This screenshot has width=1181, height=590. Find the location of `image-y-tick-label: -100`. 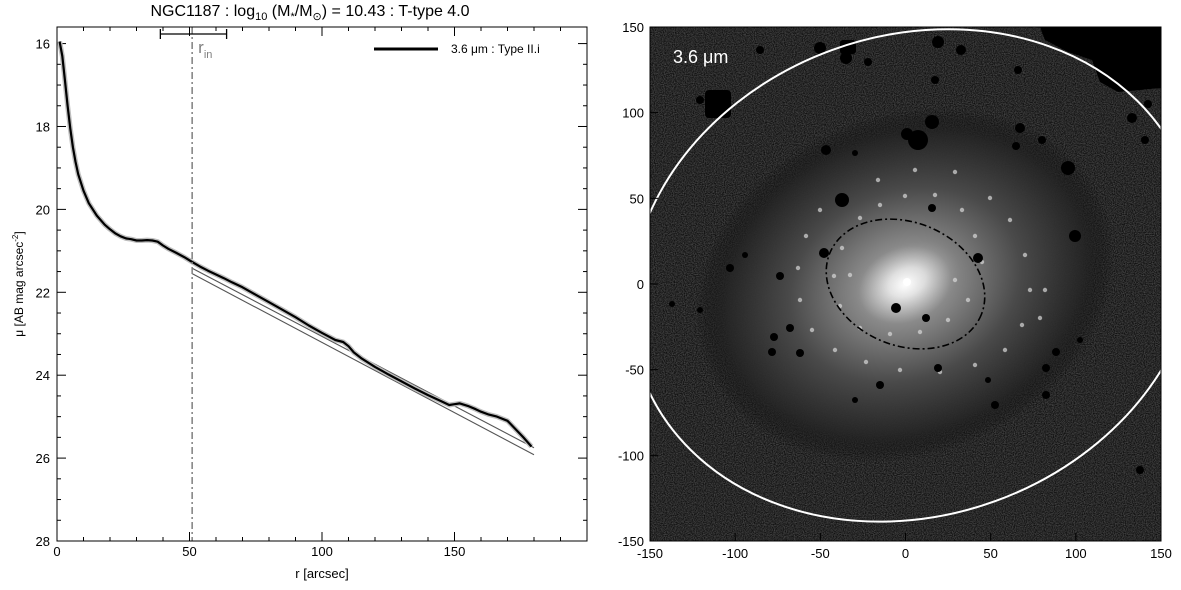

image-y-tick-label: -100 is located at coordinates (631, 455).